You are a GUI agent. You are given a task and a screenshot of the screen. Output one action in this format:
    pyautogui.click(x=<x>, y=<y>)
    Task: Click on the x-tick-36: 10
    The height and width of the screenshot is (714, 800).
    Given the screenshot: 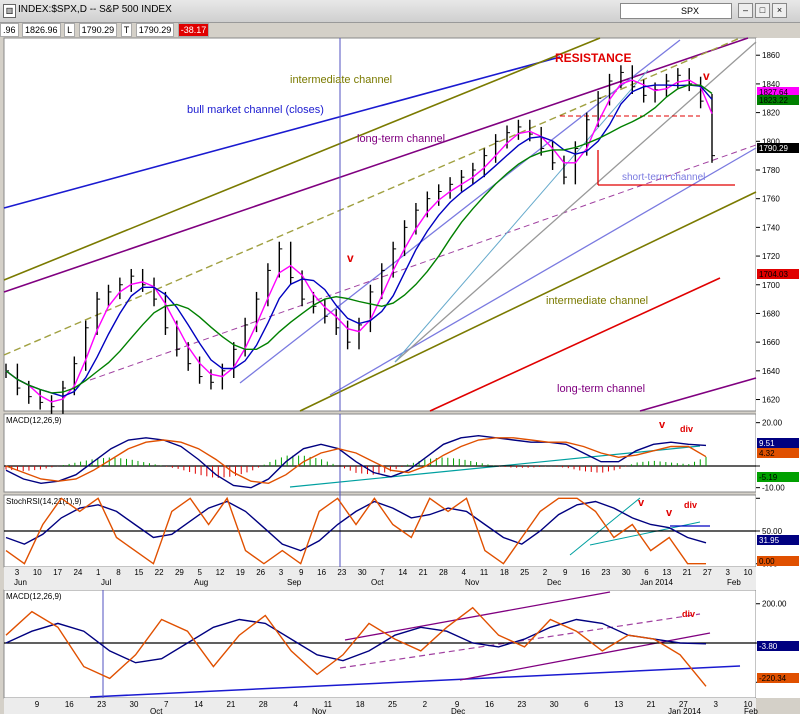 What is the action you would take?
    pyautogui.click(x=748, y=572)
    